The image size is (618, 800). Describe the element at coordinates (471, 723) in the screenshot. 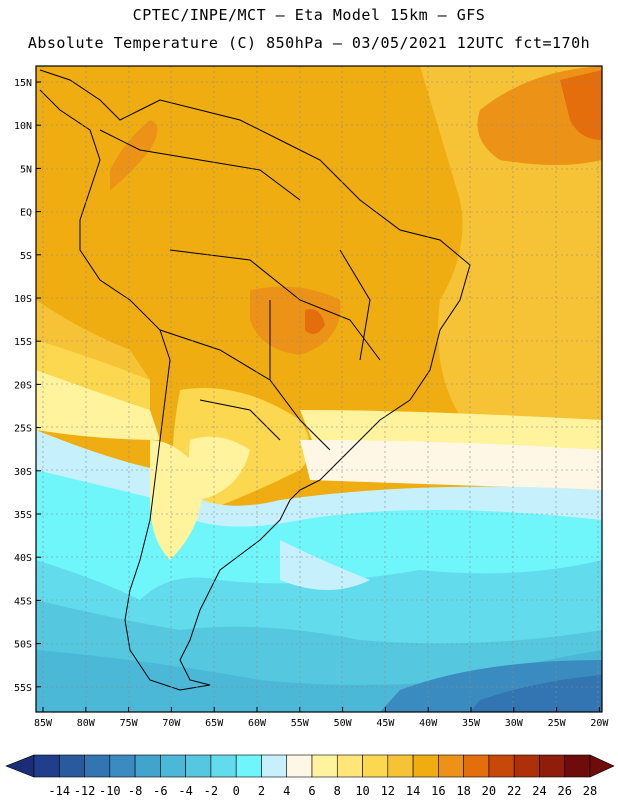

I see `lon-label: 35W` at that location.